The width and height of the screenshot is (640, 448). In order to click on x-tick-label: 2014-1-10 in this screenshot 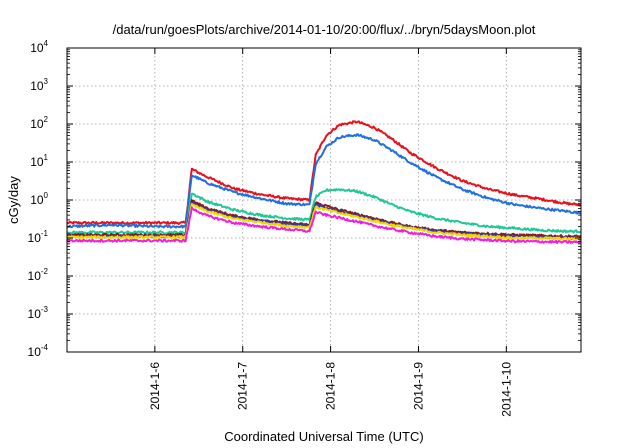, I will do `click(506, 389)`.